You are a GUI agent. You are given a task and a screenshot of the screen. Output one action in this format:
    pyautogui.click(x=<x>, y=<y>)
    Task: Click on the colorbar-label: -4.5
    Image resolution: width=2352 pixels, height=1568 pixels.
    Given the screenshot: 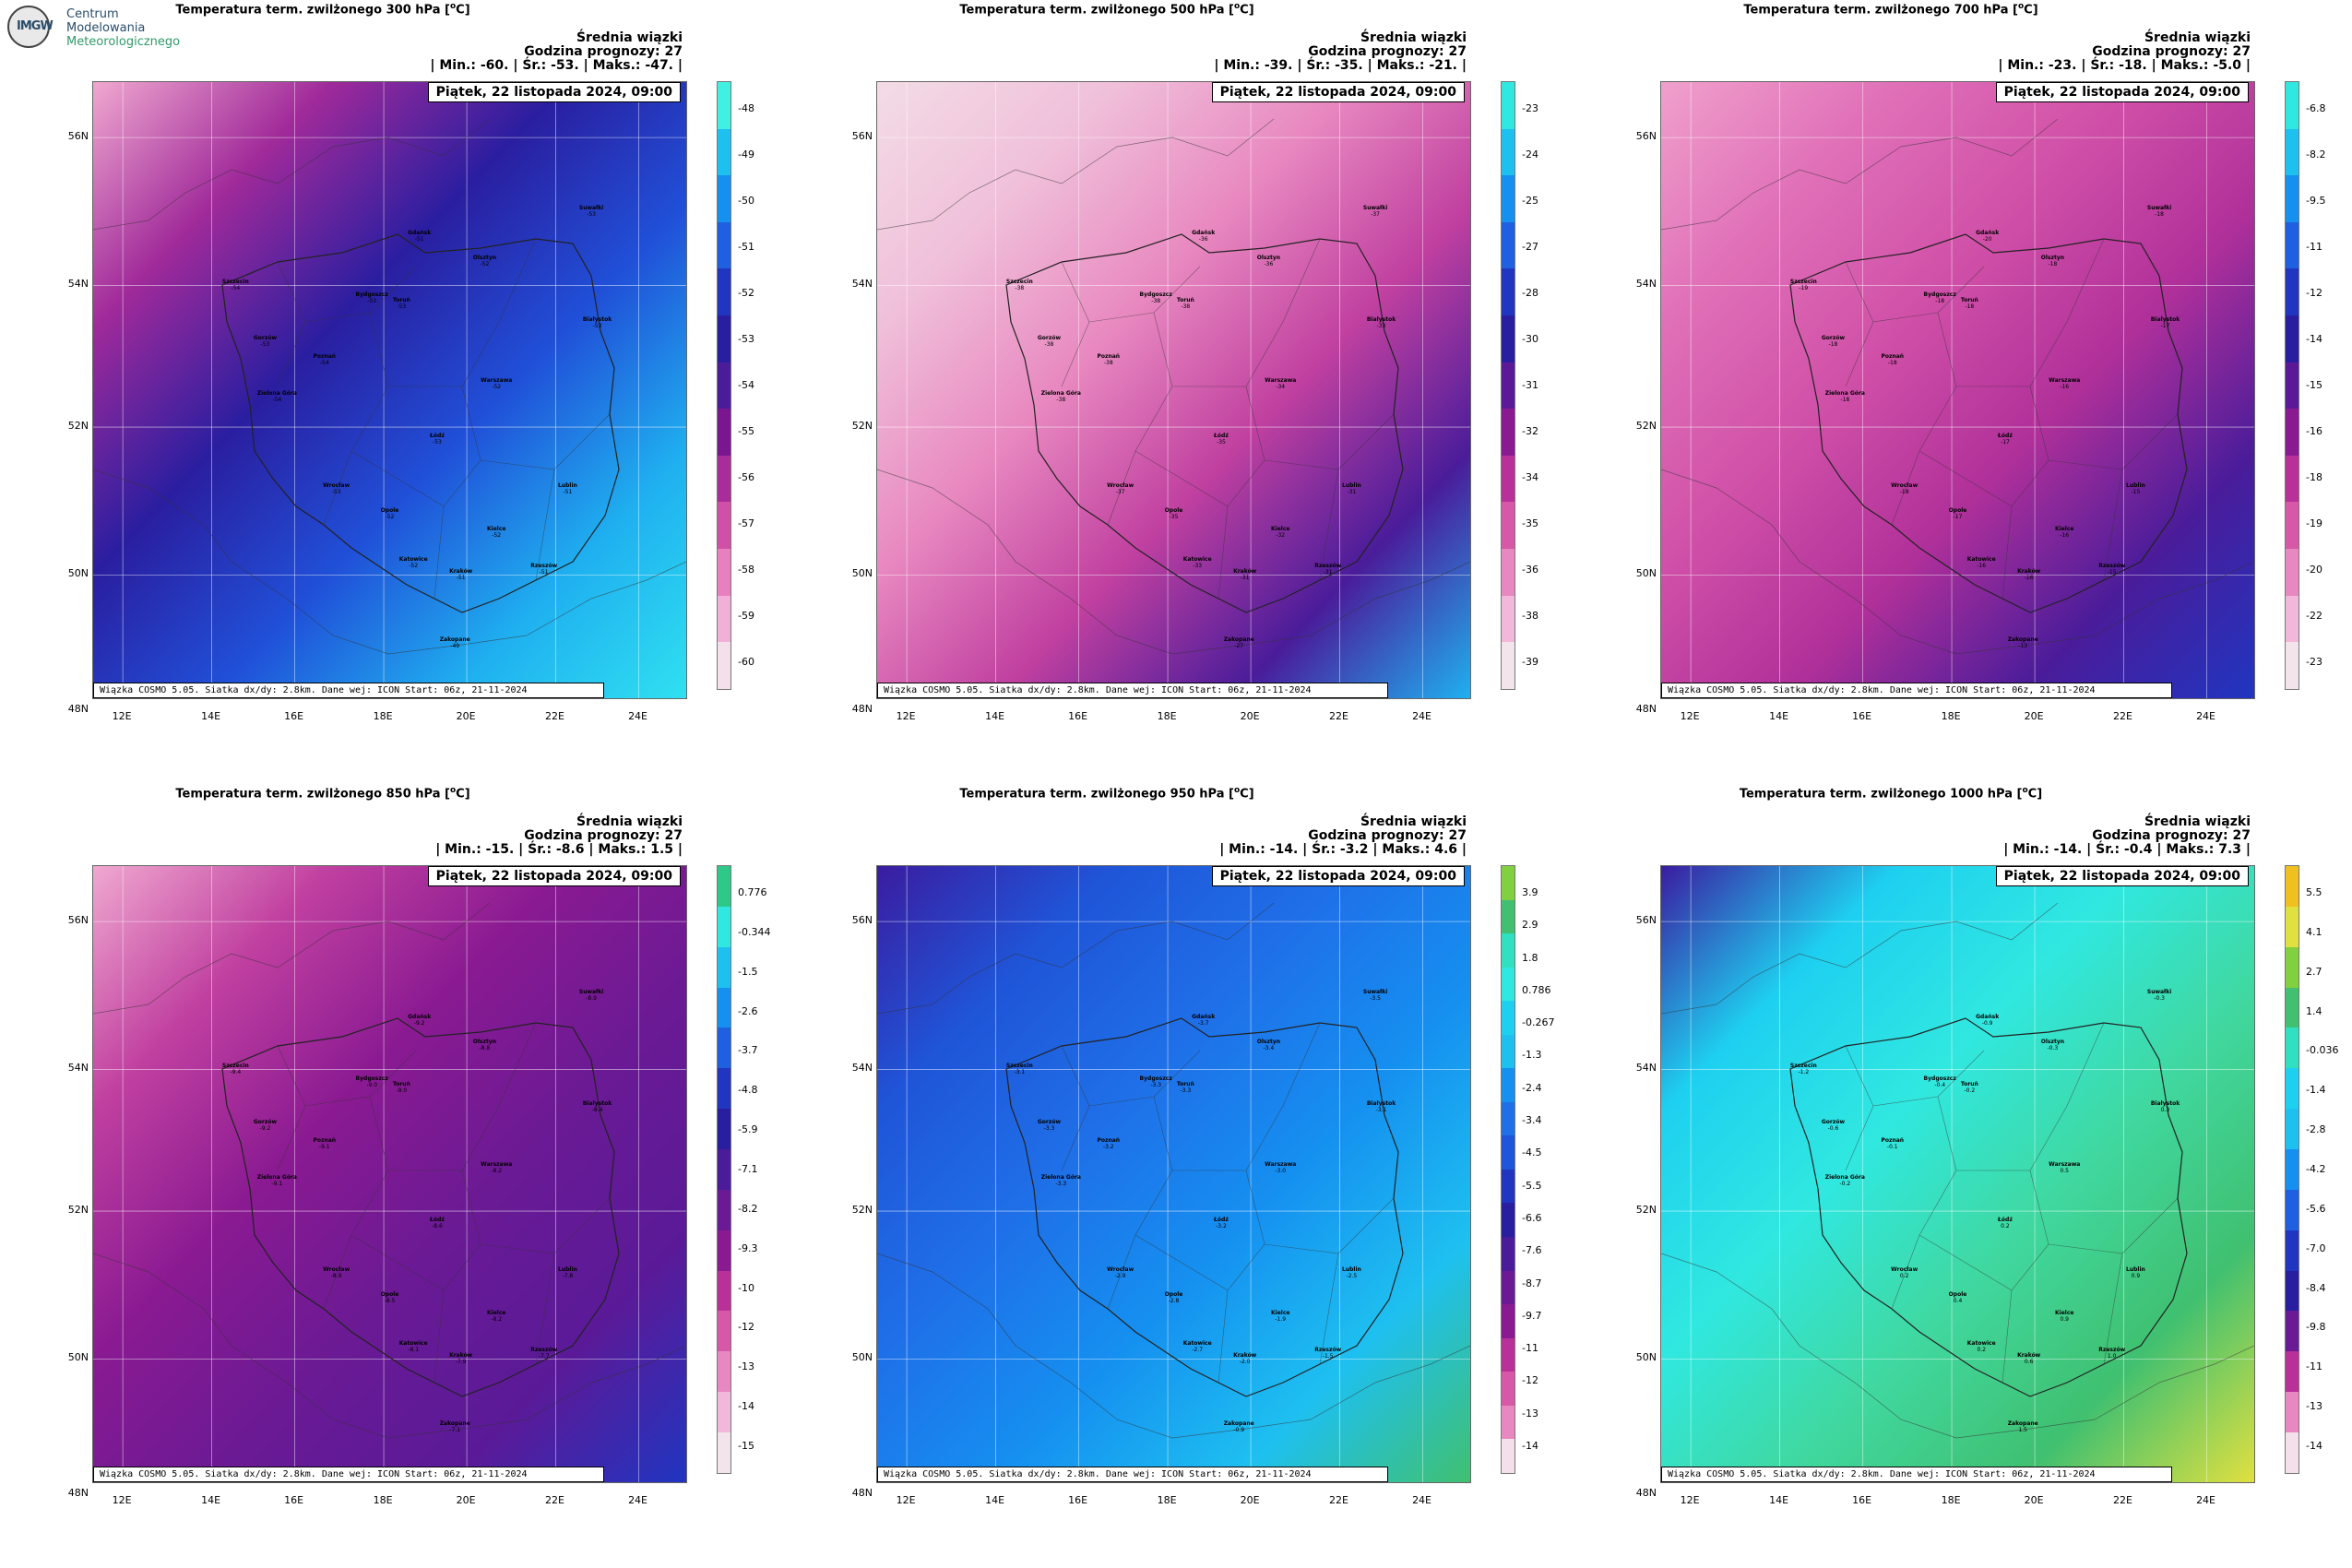 What is the action you would take?
    pyautogui.click(x=1532, y=1152)
    